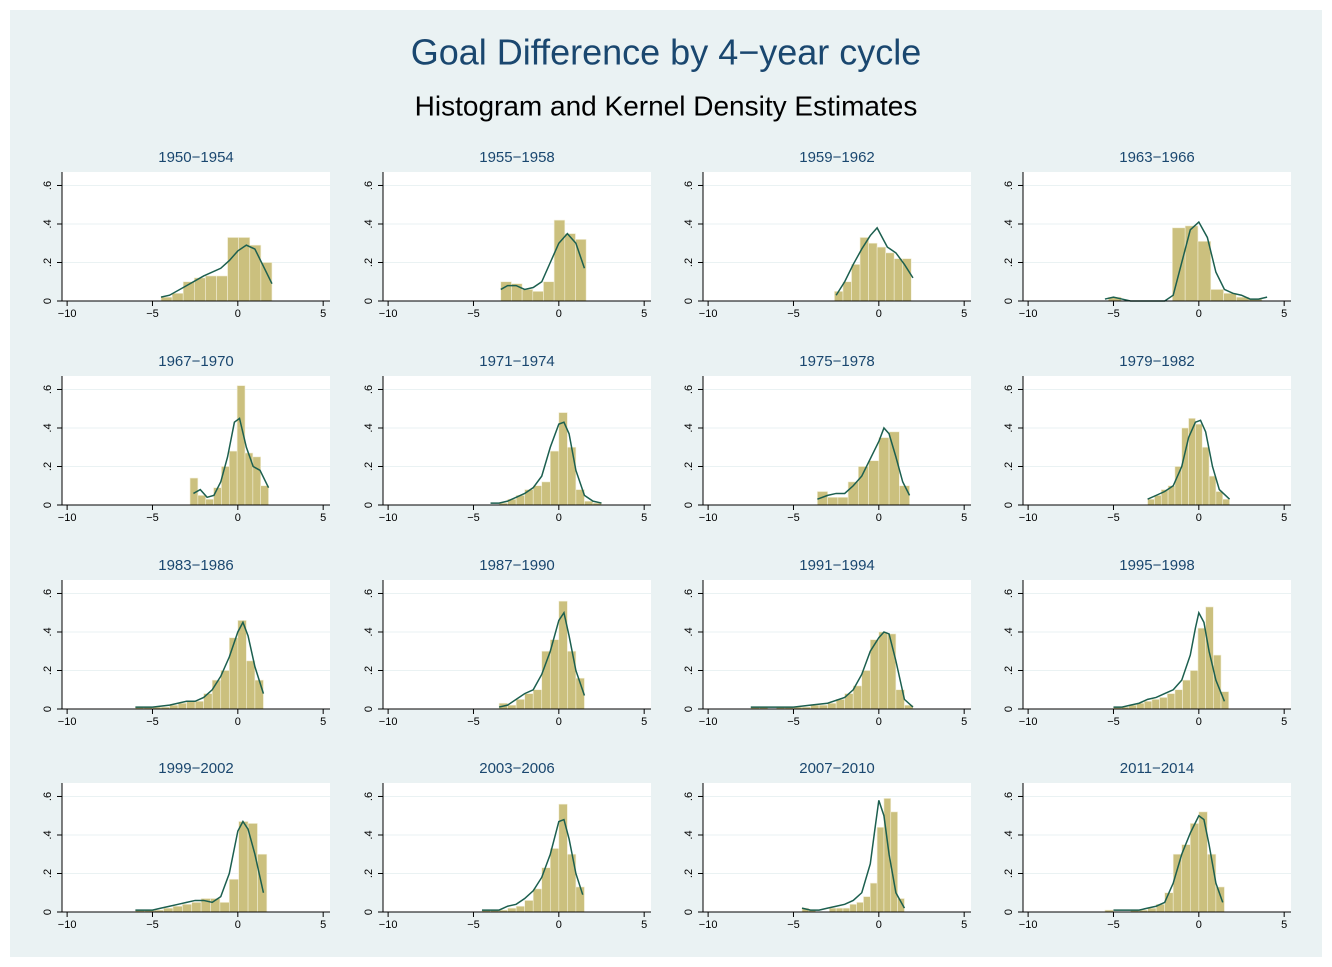  What do you see at coordinates (517, 565) in the screenshot?
I see `panel-title: 1987−1990` at bounding box center [517, 565].